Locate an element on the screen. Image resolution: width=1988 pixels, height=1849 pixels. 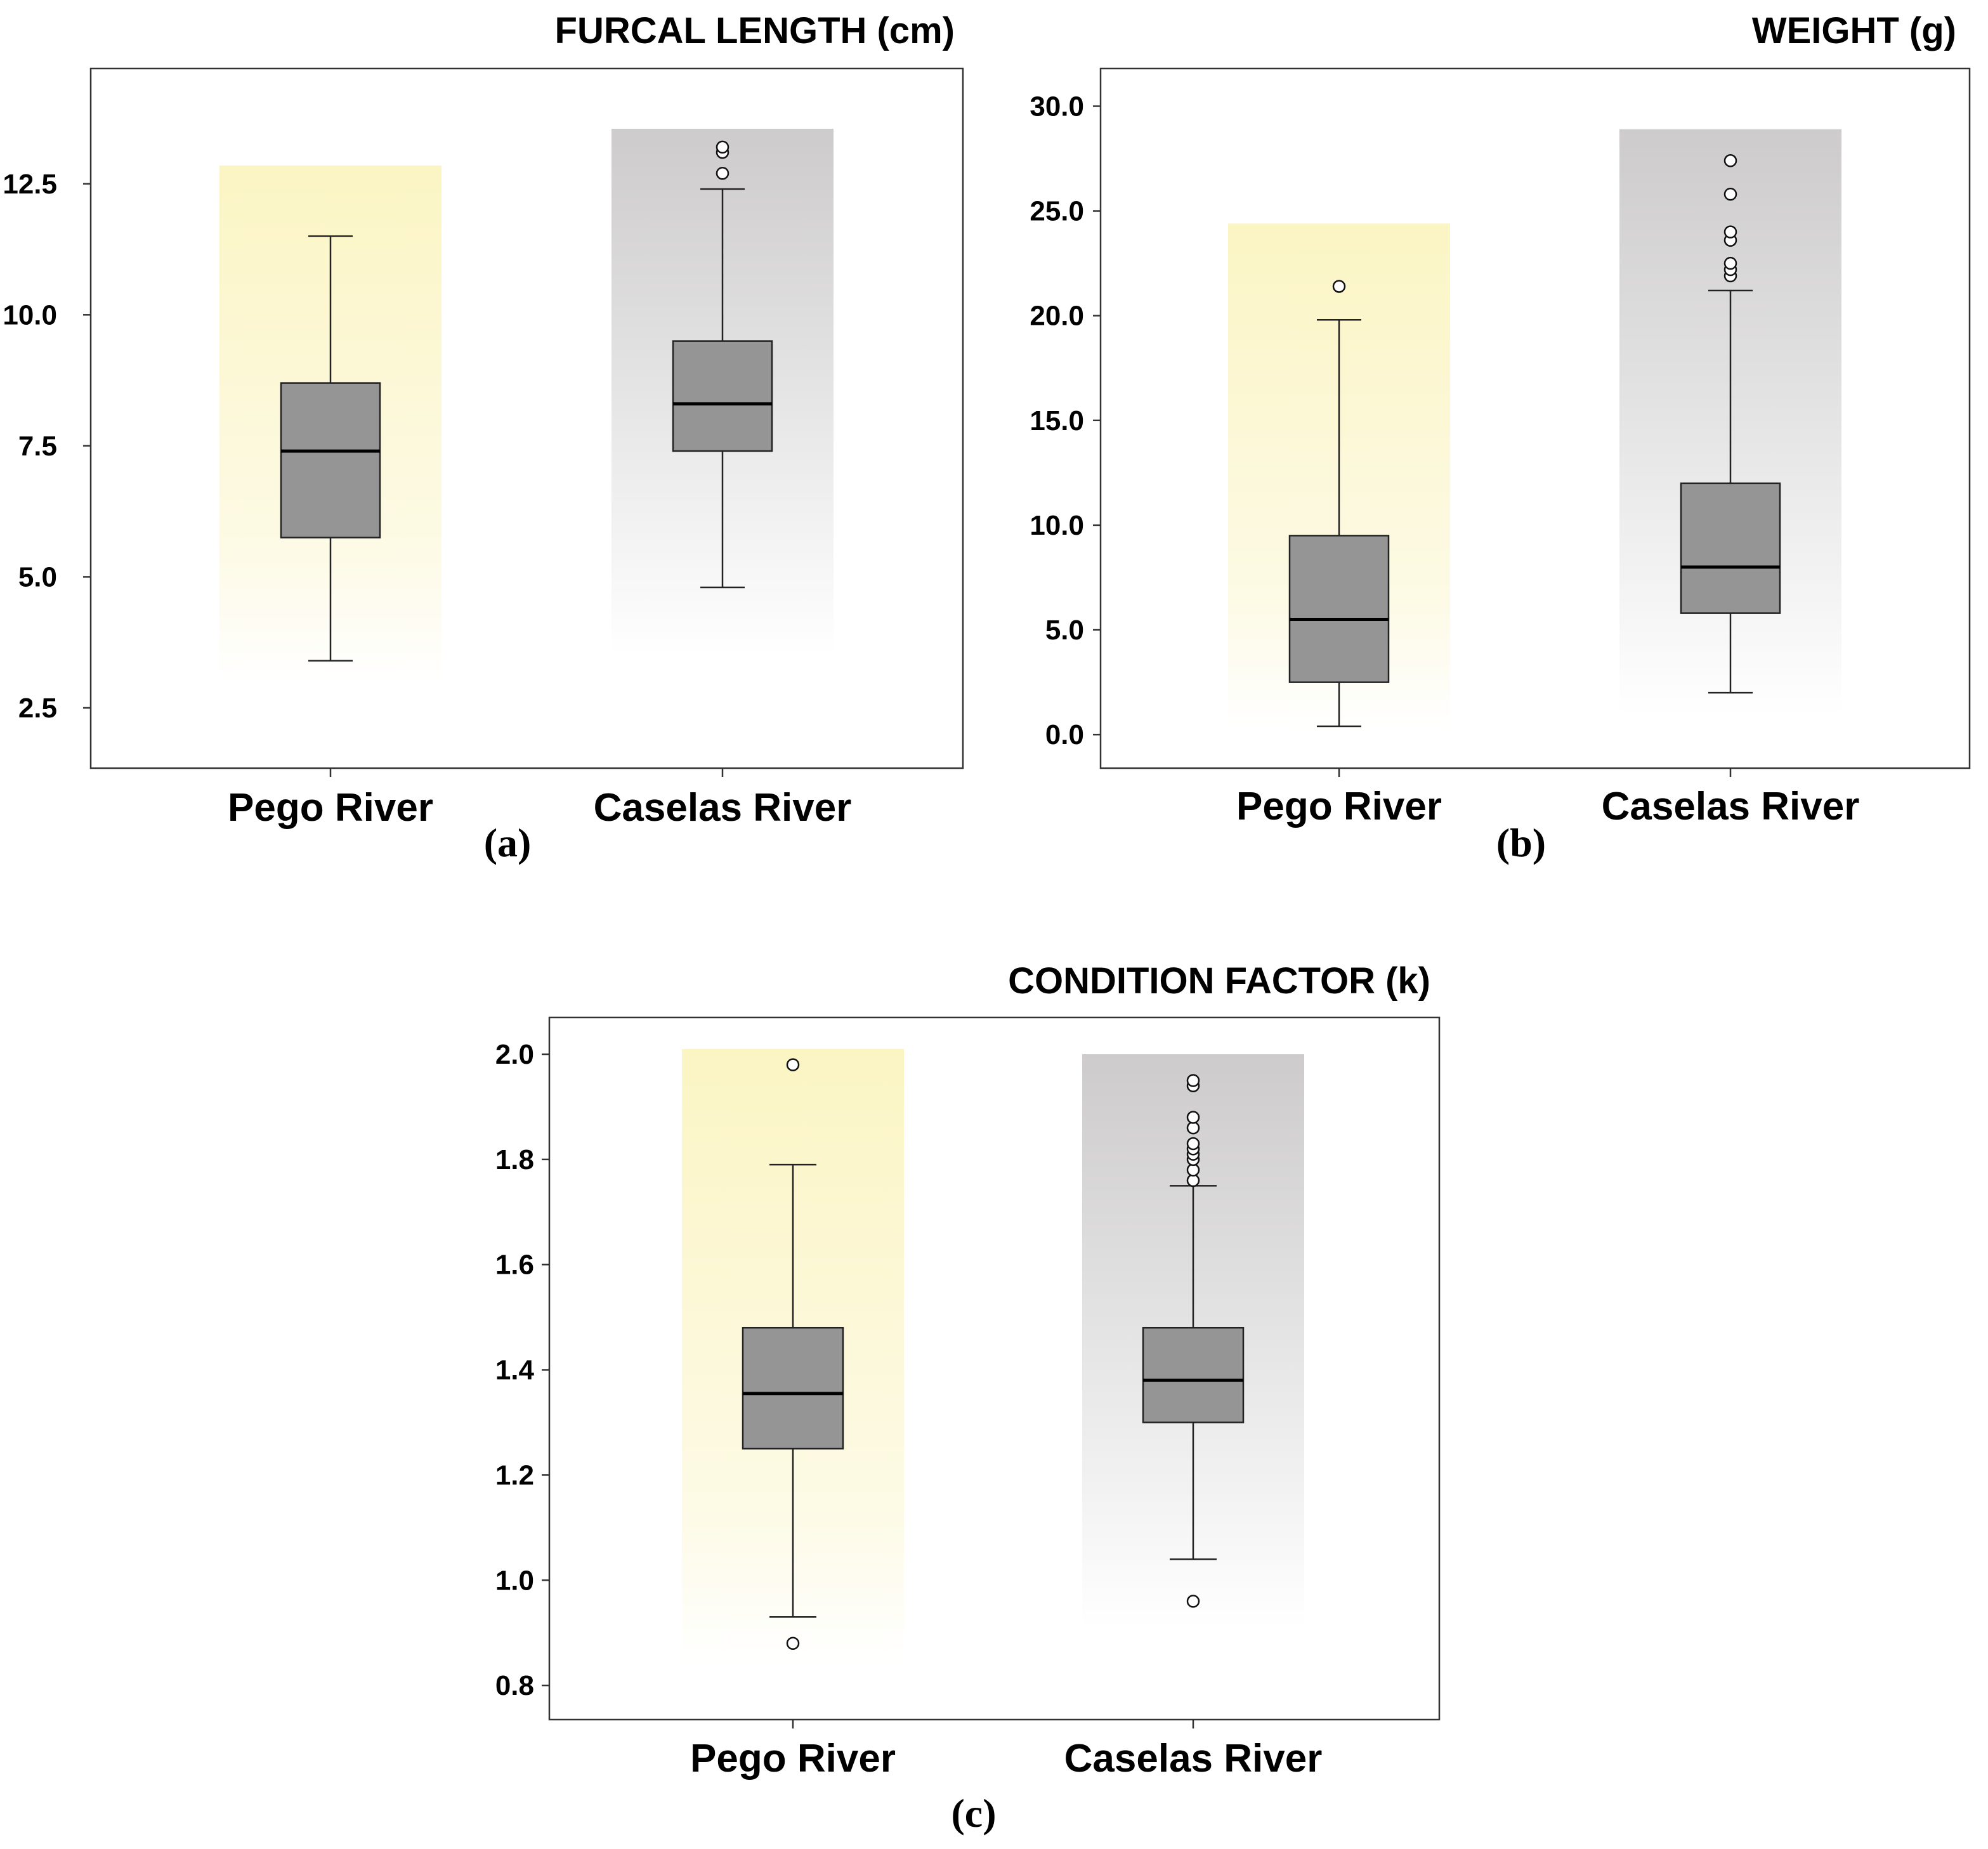
y-tick-label: 25.0 is located at coordinates (1057, 211).